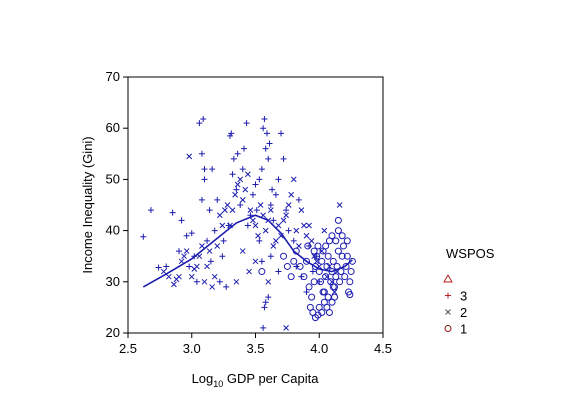 Image resolution: width=576 pixels, height=410 pixels. What do you see at coordinates (255, 348) in the screenshot?
I see `x-tick-label: 3.5` at bounding box center [255, 348].